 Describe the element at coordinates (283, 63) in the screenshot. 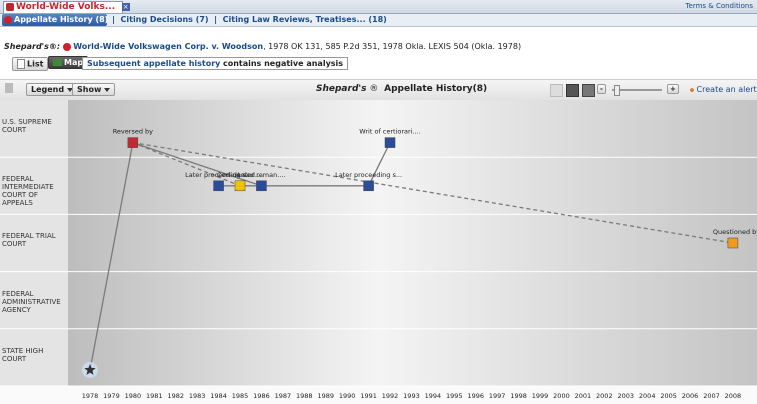

I see `summary-analysis: contains negative analysis` at that location.